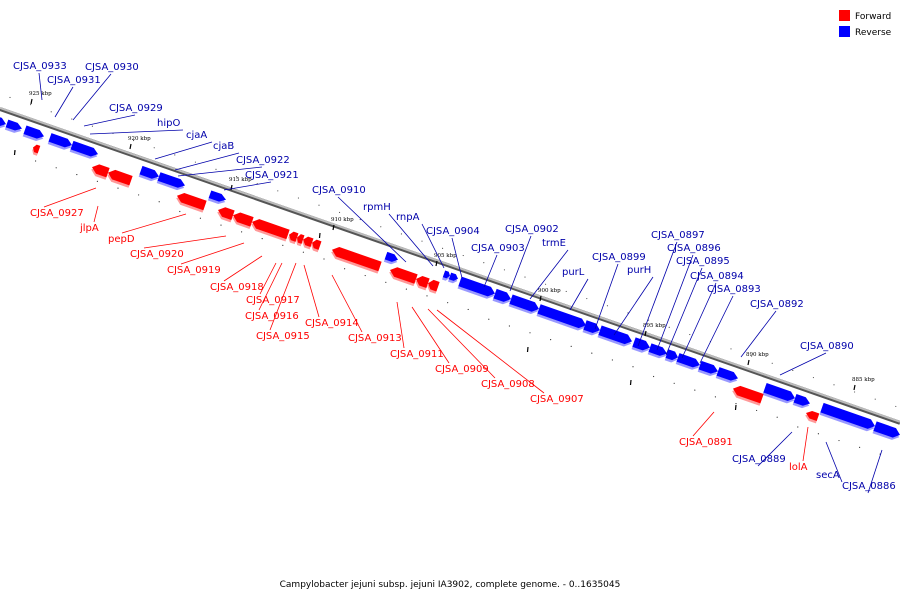  Describe the element at coordinates (408, 217) in the screenshot. I see `gene-label-rnpa: rnpA` at that location.